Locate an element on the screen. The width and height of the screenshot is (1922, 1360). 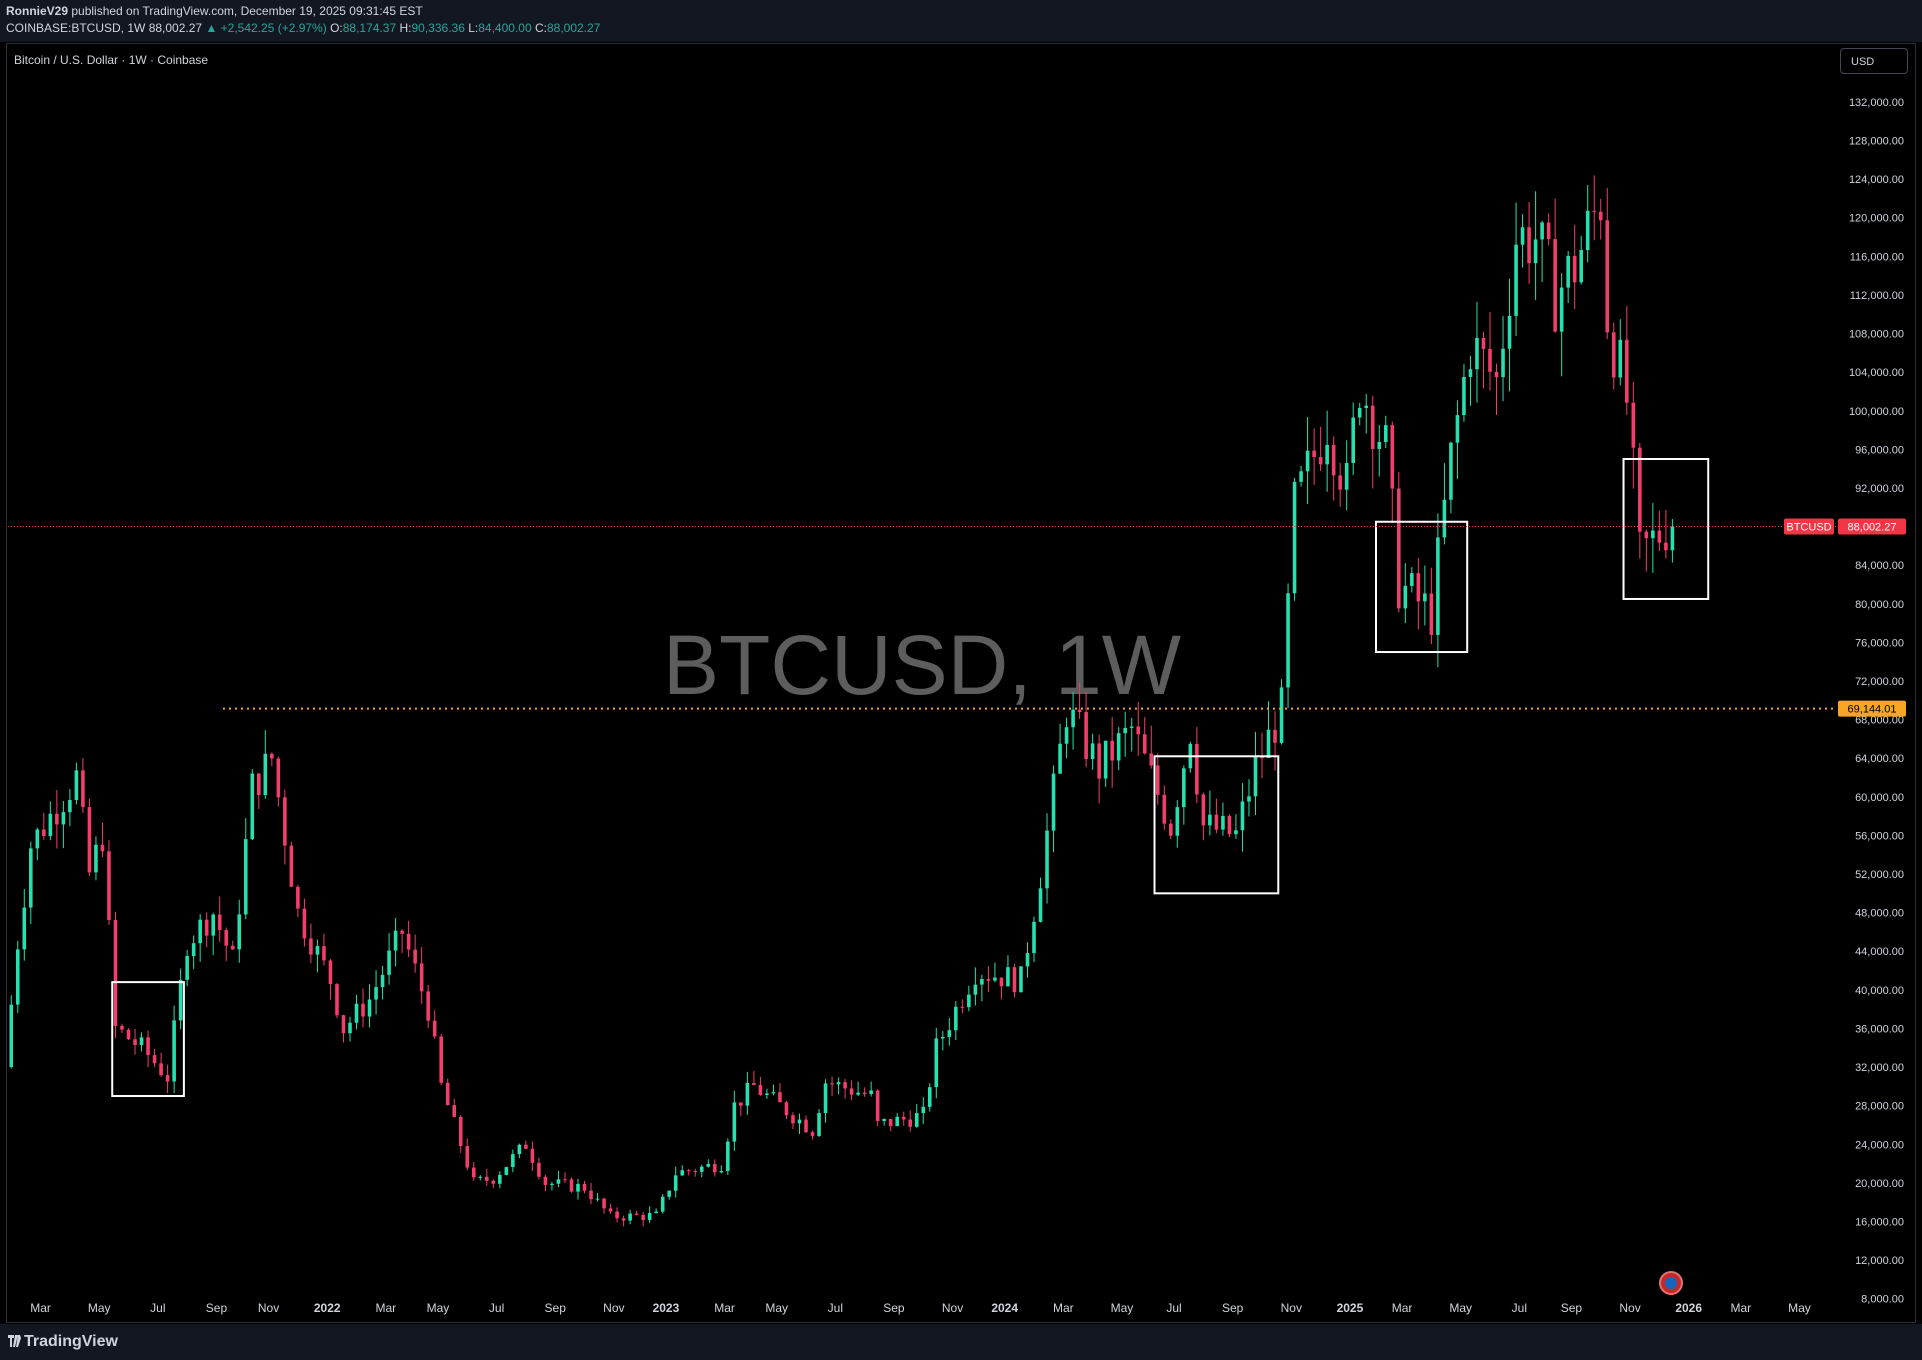
level-price-label: 69,144.01 is located at coordinates (1872, 710).